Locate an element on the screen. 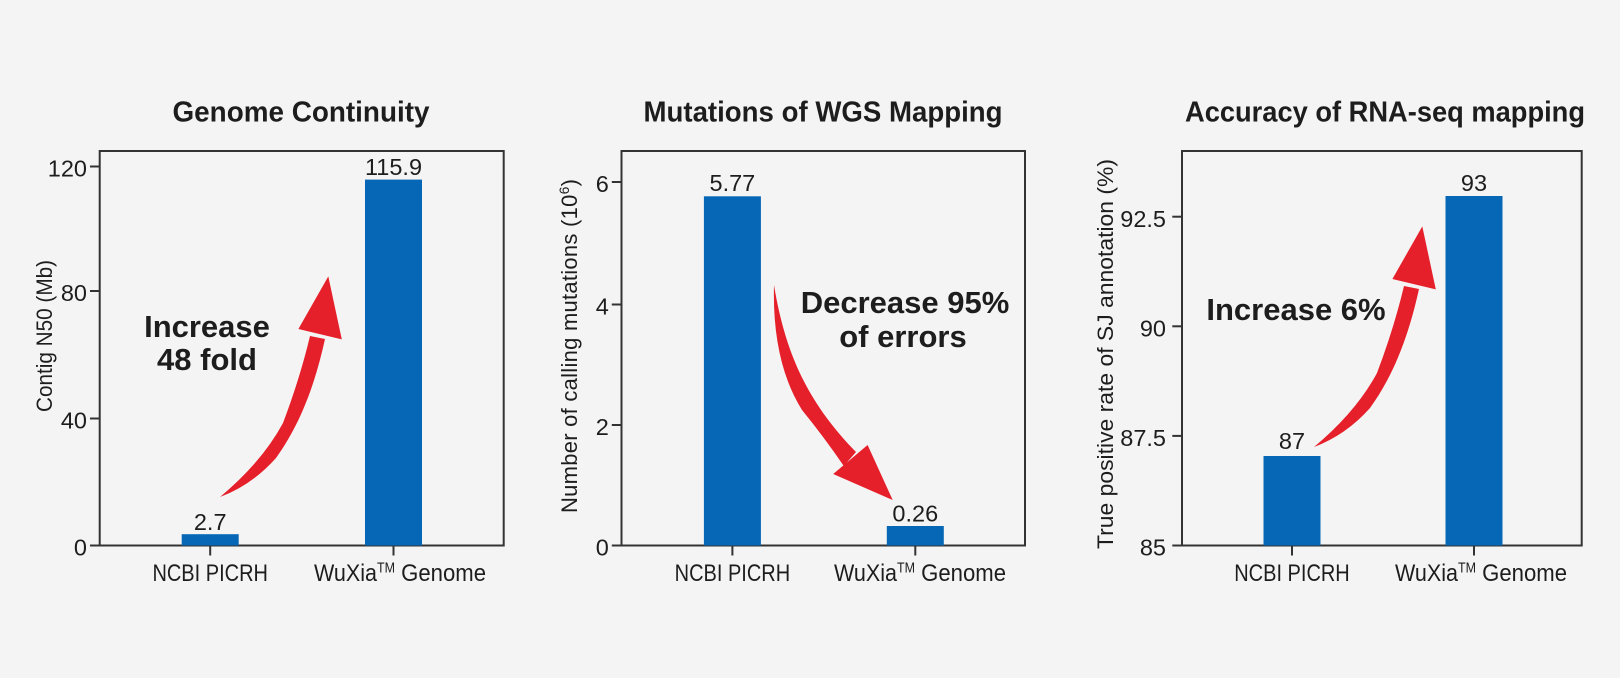 The height and width of the screenshot is (678, 1620). svg-text: 2 is located at coordinates (602, 427).